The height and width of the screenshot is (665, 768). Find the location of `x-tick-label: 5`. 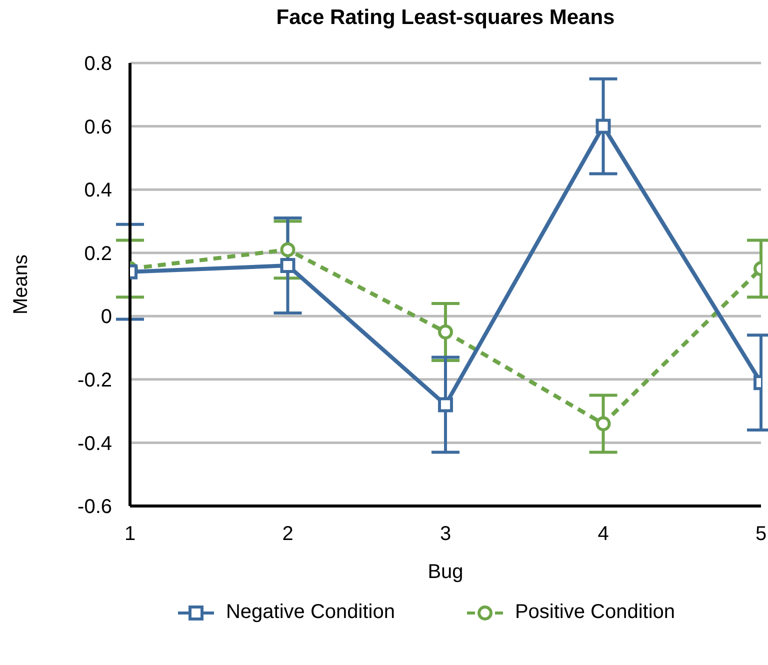

x-tick-label: 5 is located at coordinates (761, 534).